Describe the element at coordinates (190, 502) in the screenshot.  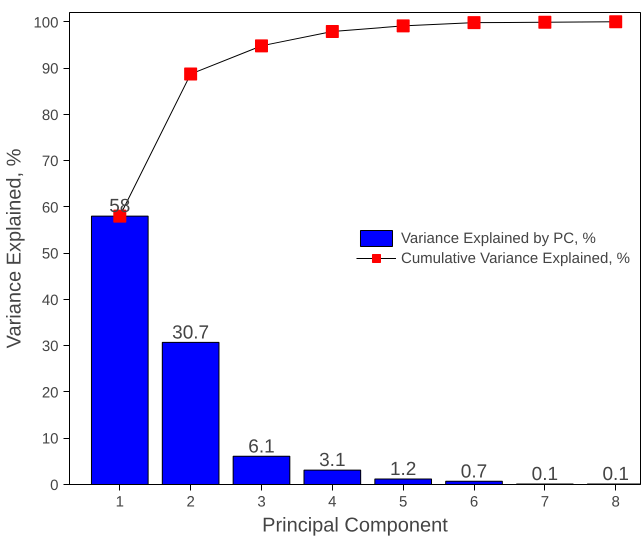
I see `x-tick-label: 2` at that location.